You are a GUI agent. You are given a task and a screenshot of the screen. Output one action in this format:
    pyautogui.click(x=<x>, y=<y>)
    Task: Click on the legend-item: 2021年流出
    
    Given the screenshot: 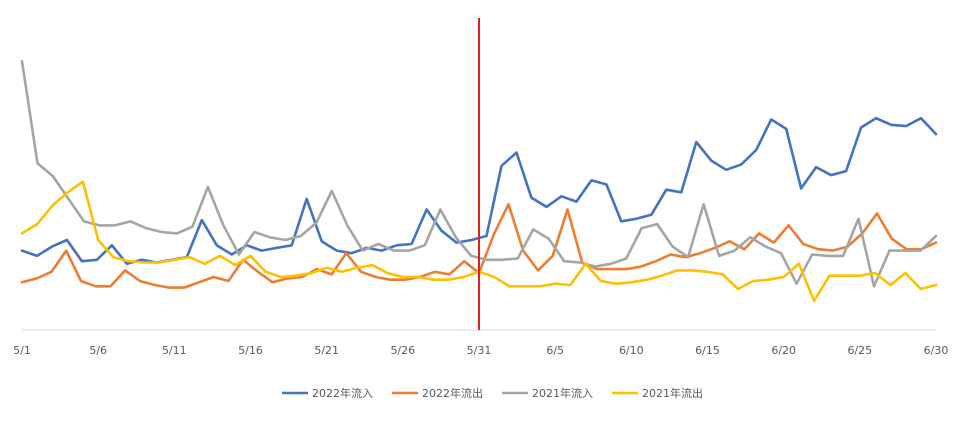 What is the action you would take?
    pyautogui.click(x=657, y=393)
    